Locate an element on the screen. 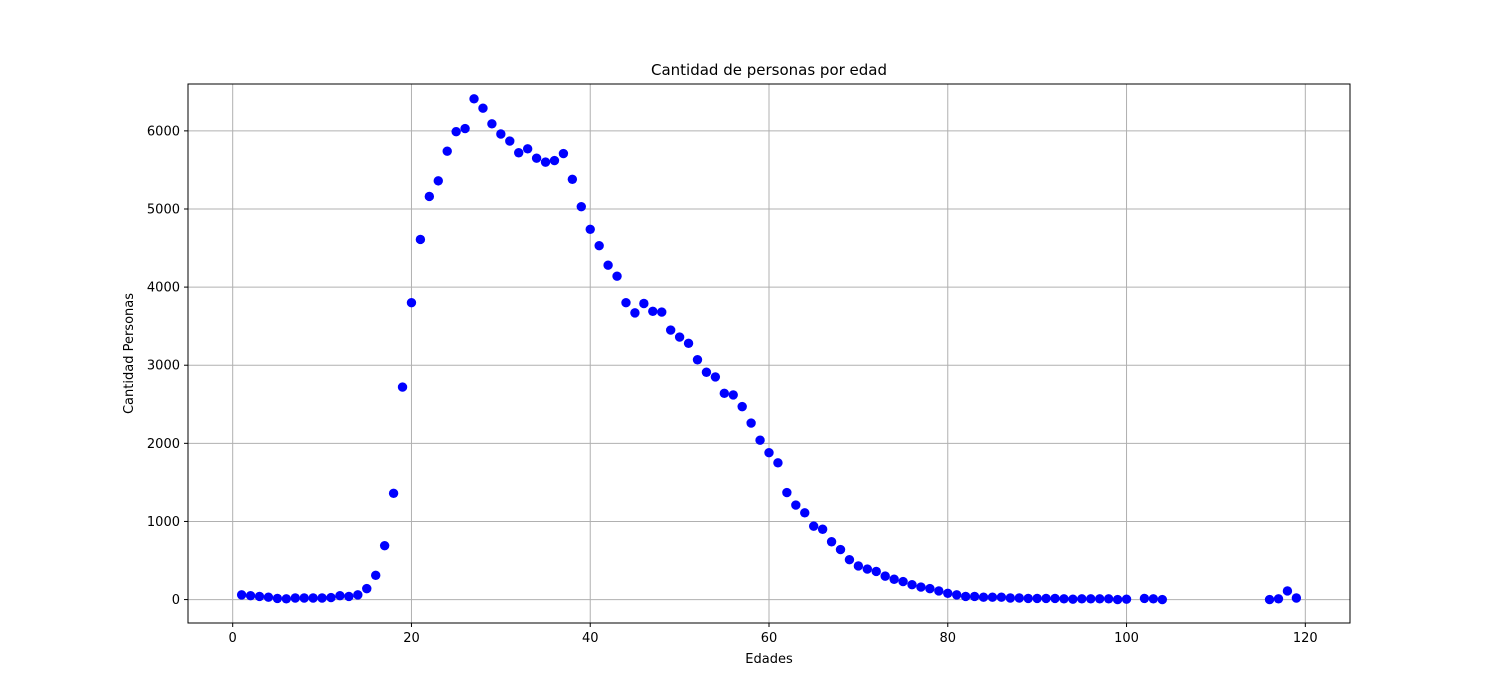  y-axis-ticks: 0 1000 2000 3000 4000 5000 6000 is located at coordinates (167, 366).